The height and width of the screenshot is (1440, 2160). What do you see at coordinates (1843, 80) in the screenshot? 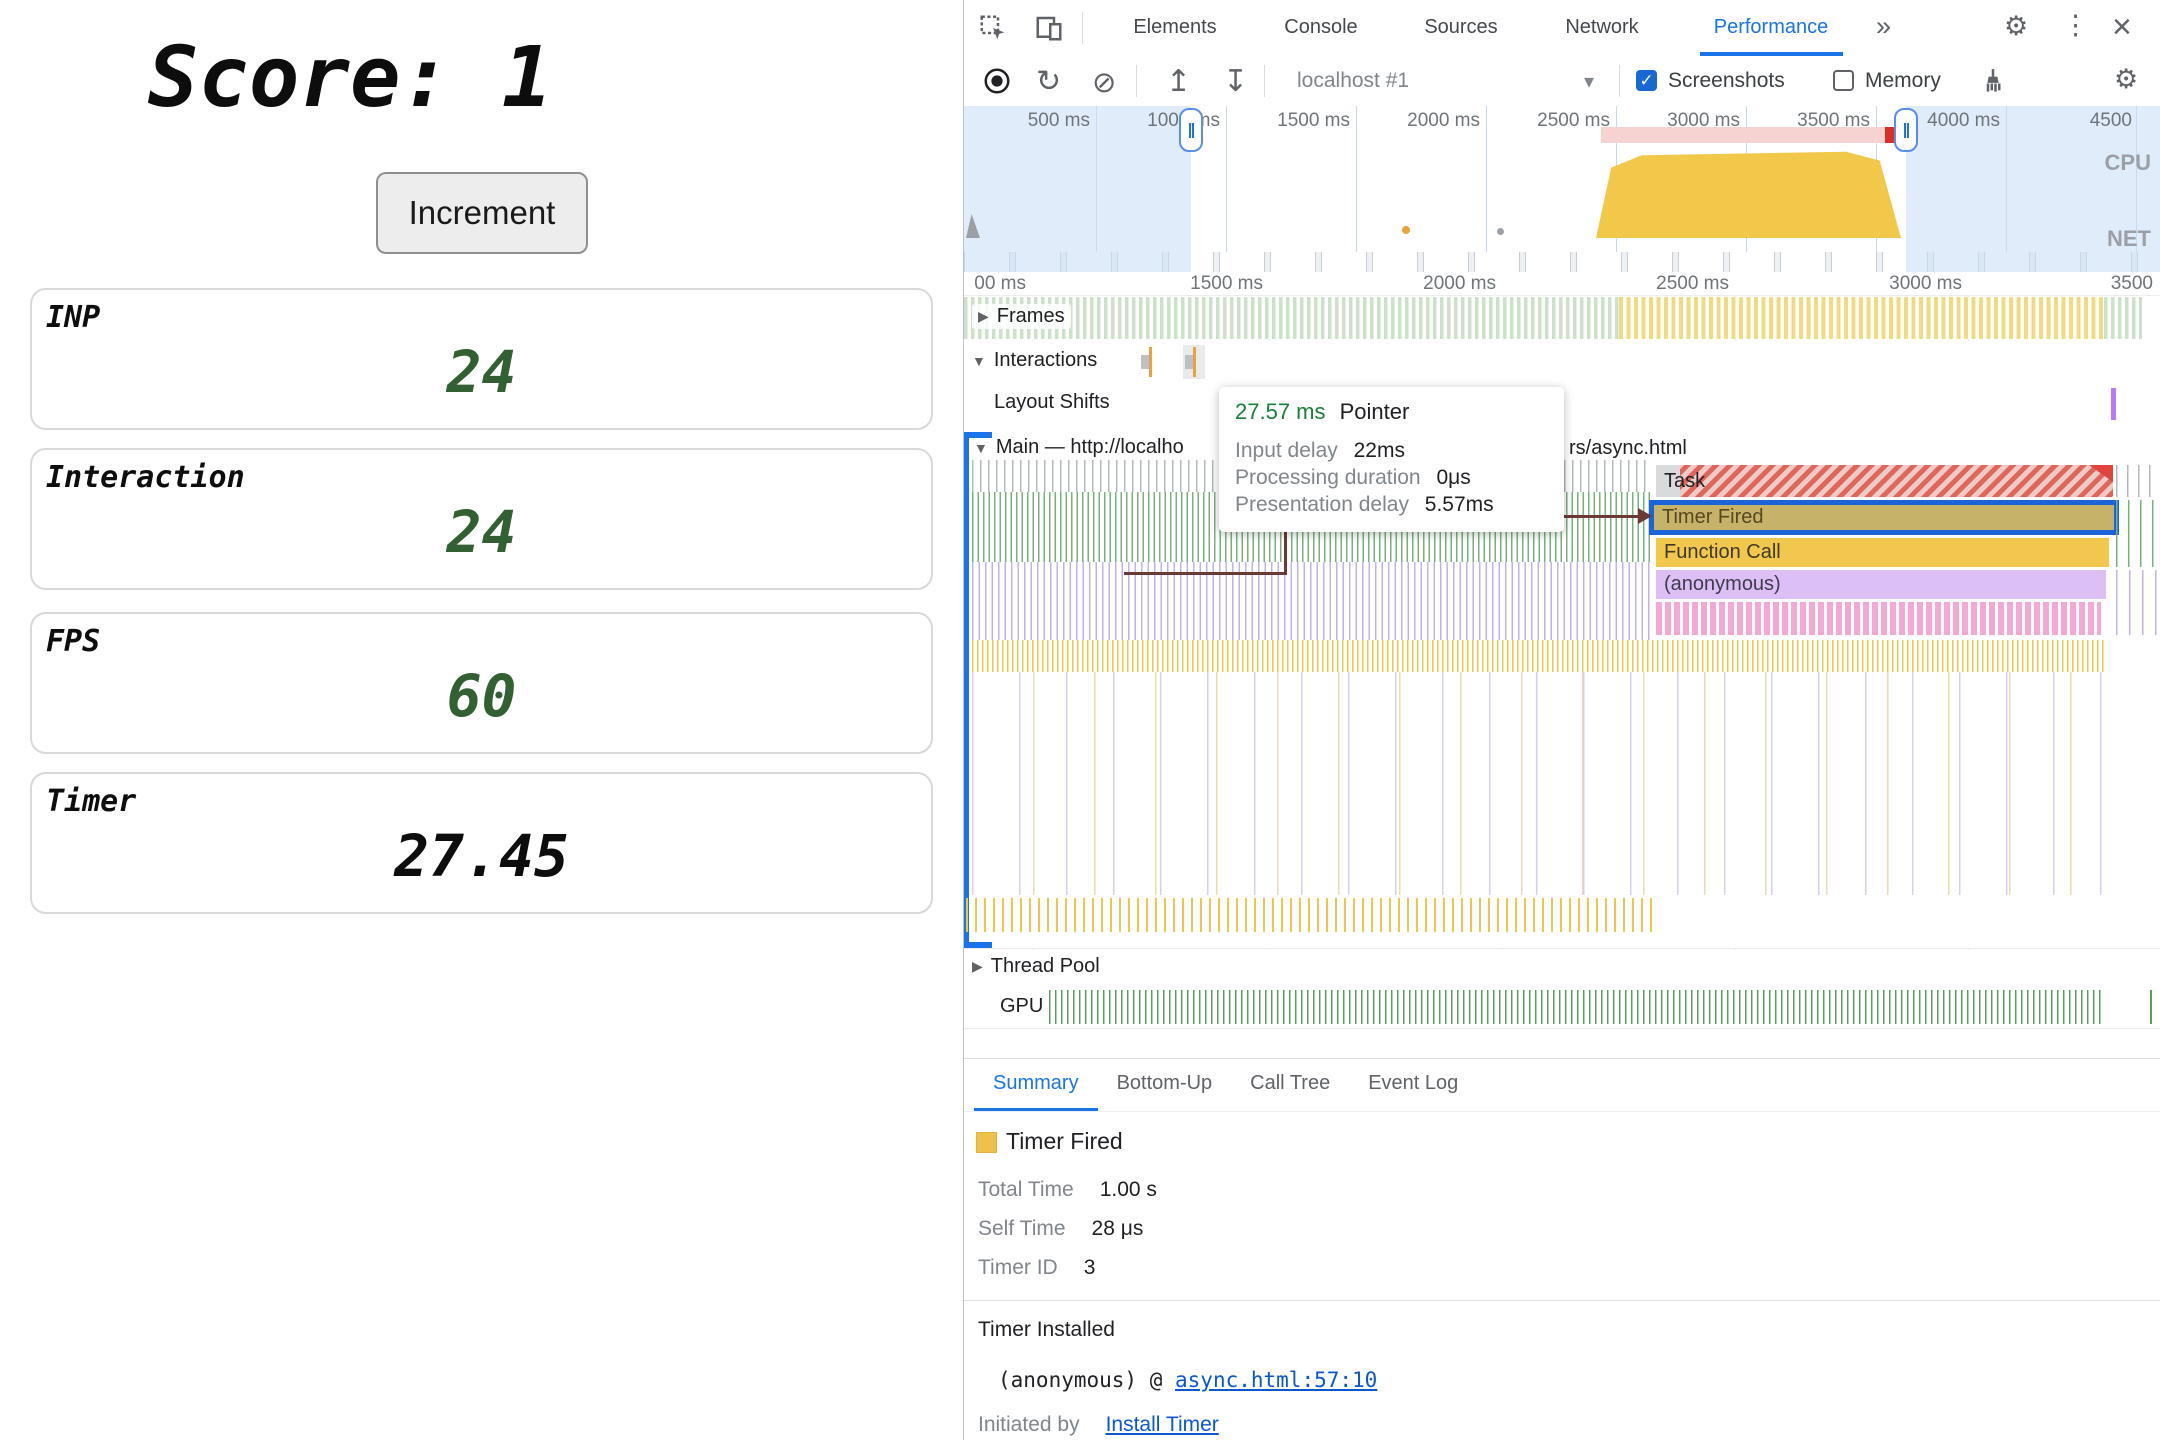
I see `memory-checkbox` at bounding box center [1843, 80].